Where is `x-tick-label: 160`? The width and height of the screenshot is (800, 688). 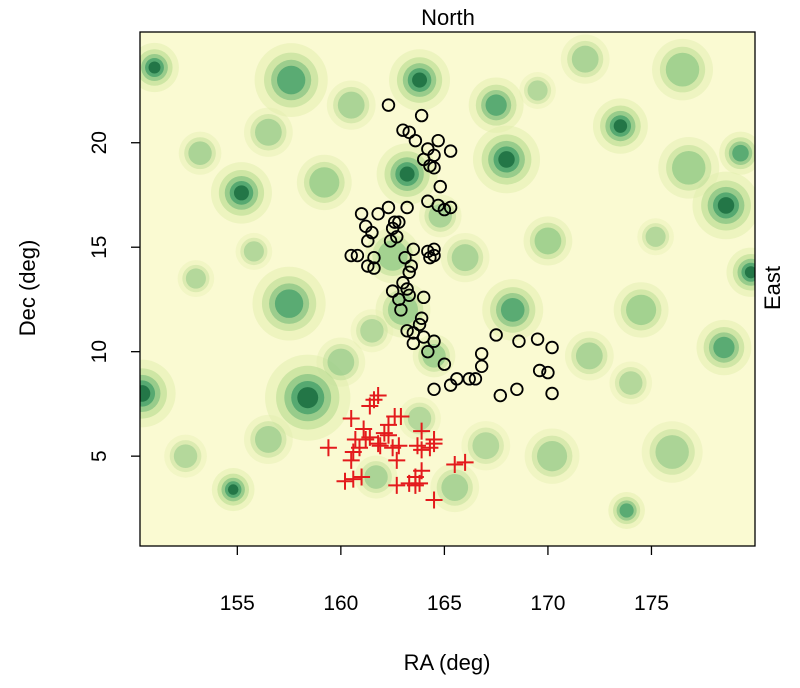 x-tick-label: 160 is located at coordinates (340, 603).